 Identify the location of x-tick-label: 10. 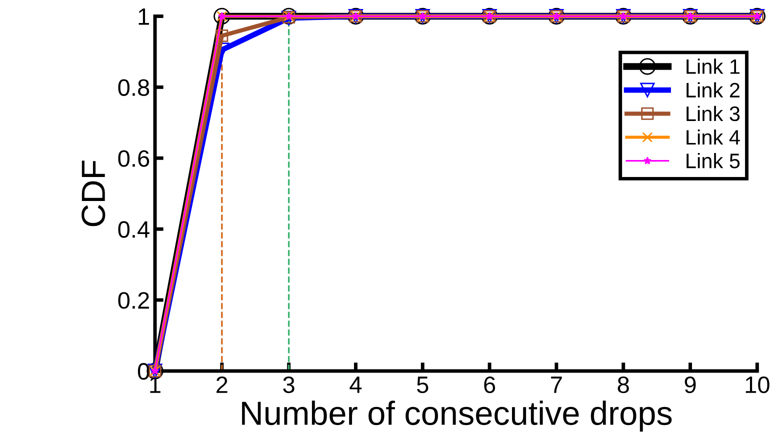
(758, 385).